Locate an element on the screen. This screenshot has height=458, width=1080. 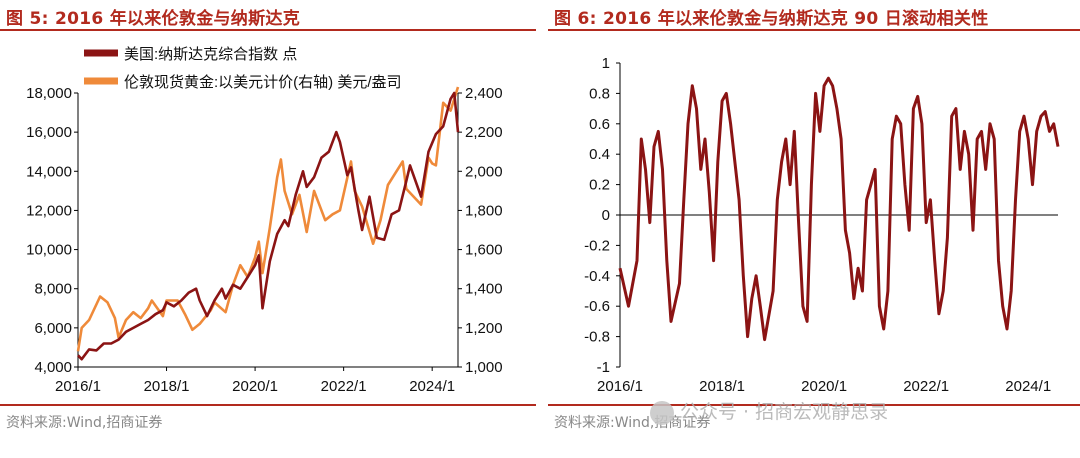
right-y-tick-label: 1,400 is located at coordinates (484, 289).